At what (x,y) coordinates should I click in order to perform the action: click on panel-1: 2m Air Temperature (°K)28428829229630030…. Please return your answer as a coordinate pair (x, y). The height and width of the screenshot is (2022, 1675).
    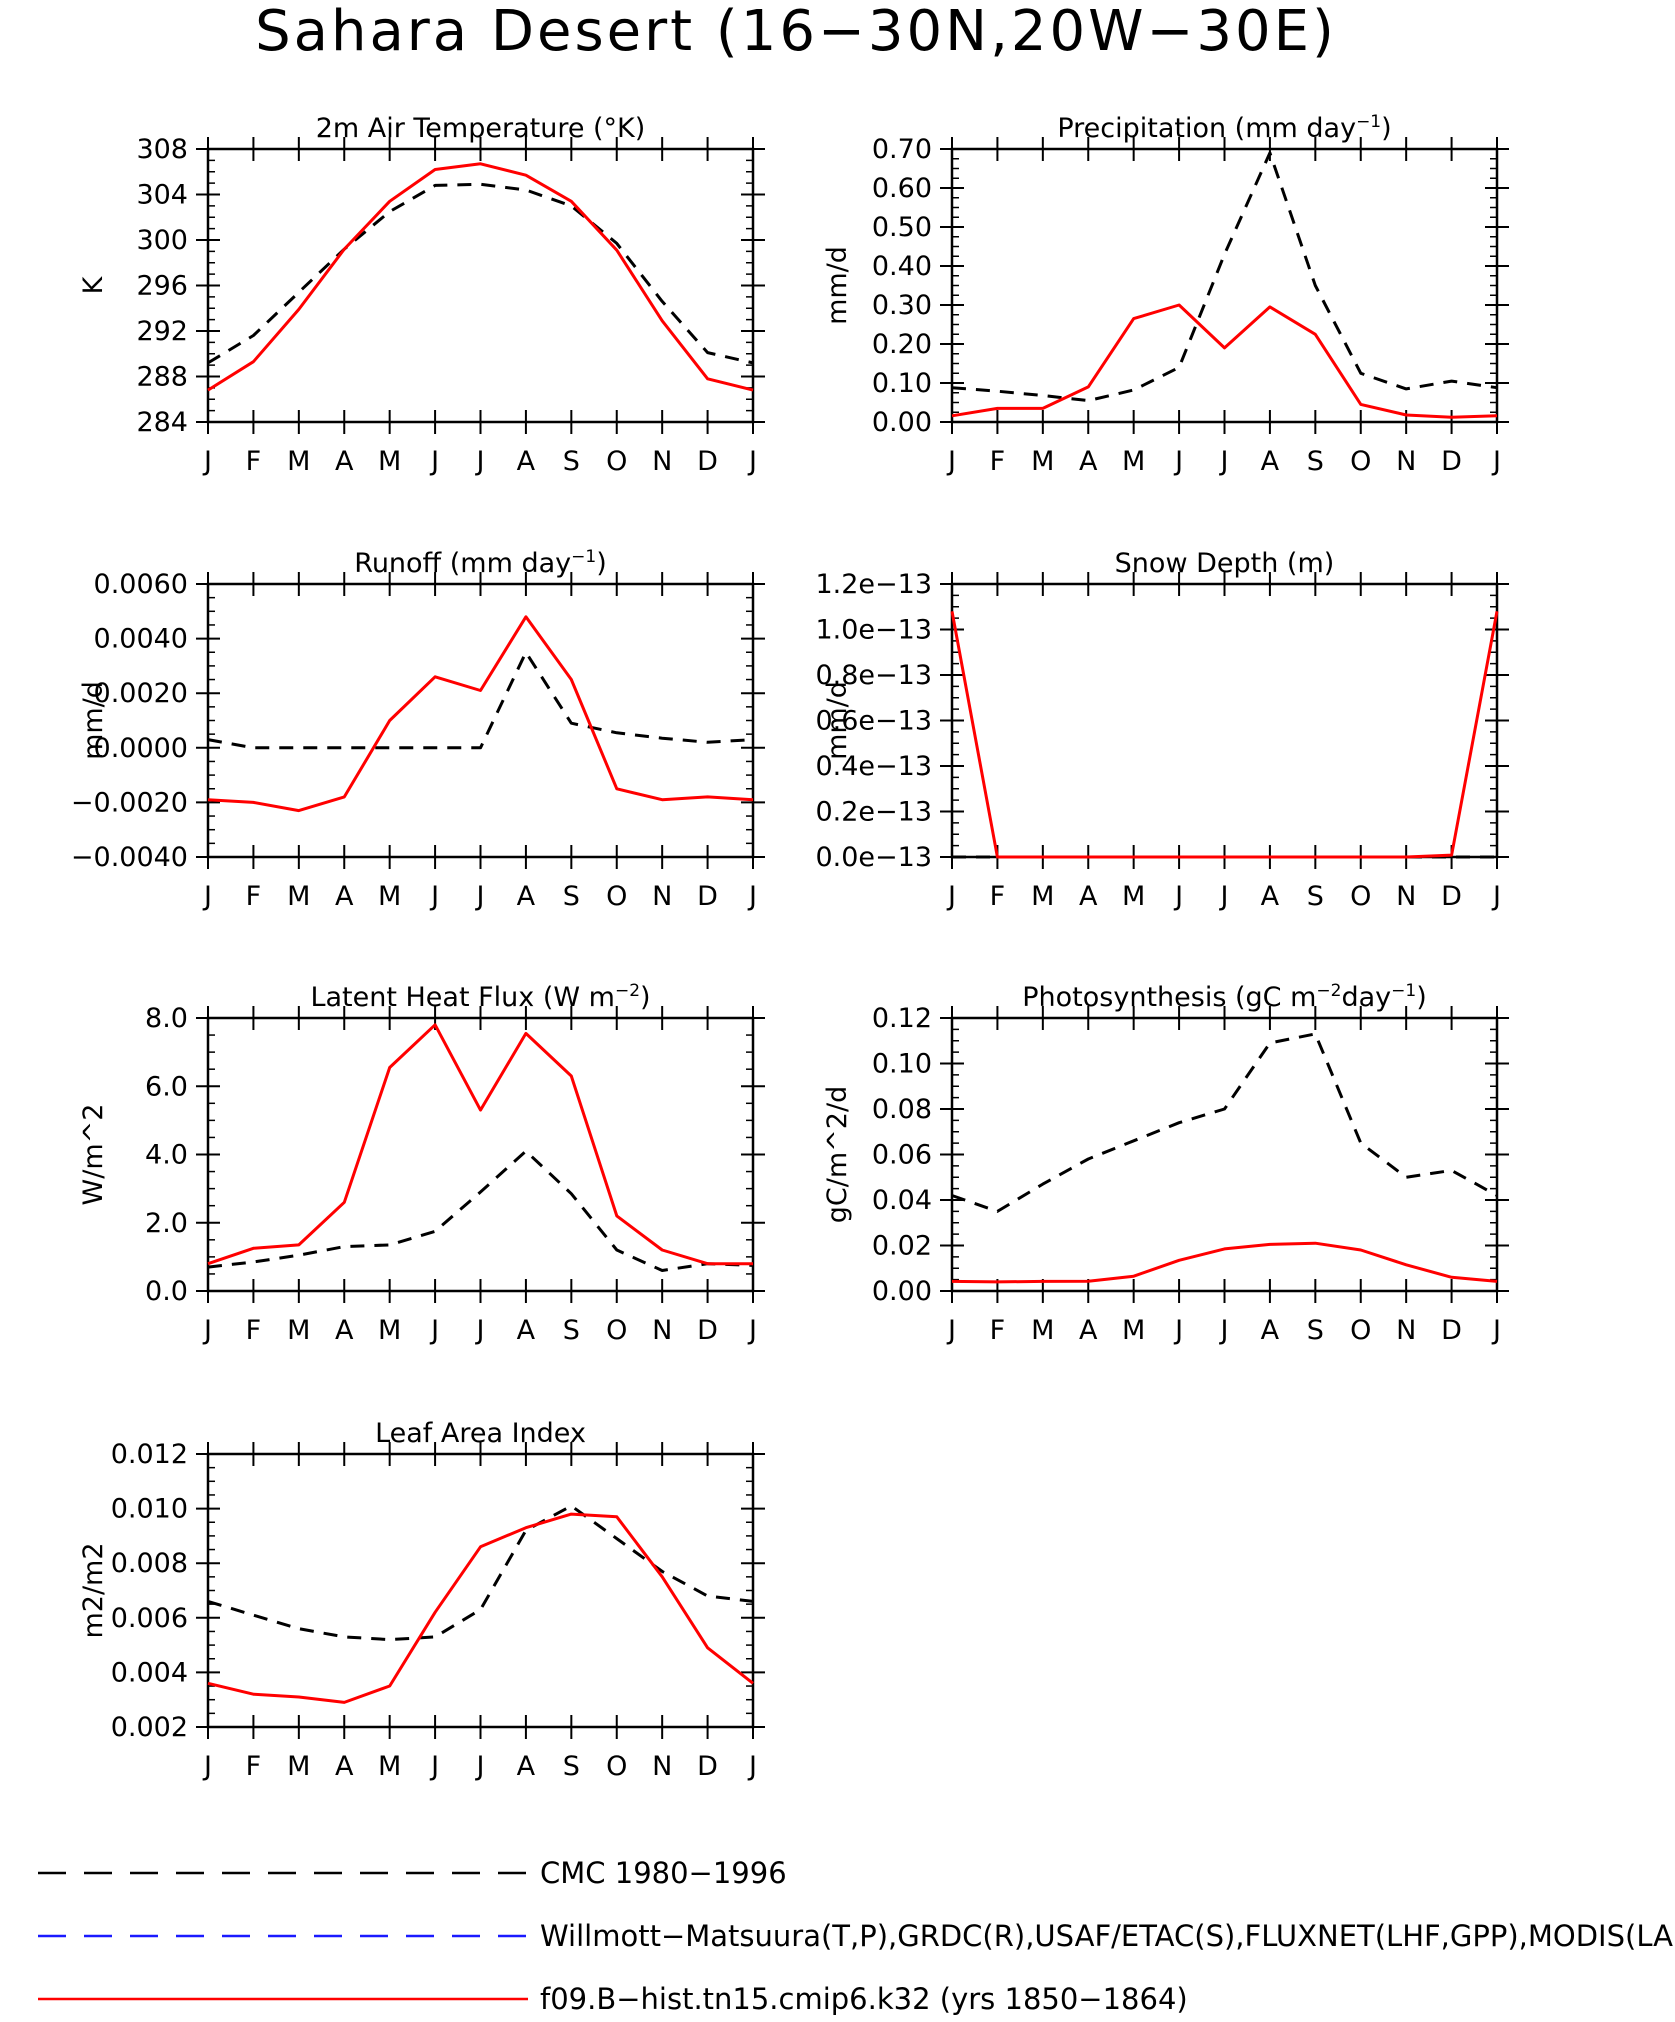
    Looking at the image, I should click on (421, 295).